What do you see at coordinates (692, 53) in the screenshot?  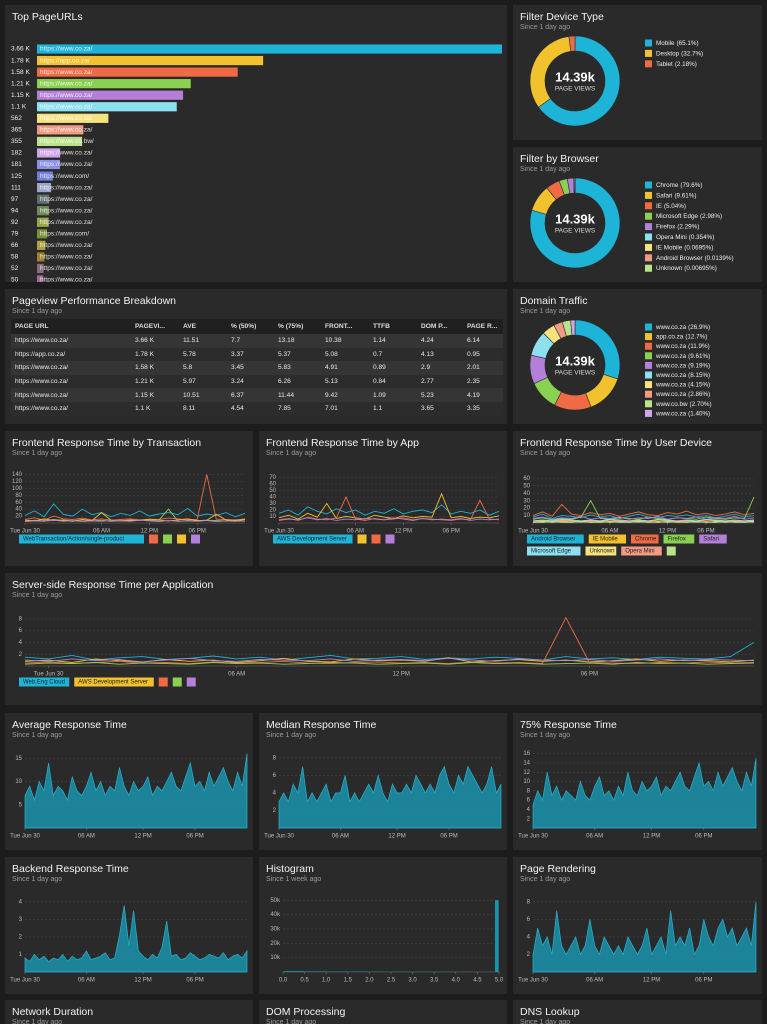 I see `legend-value: (32.7%)` at bounding box center [692, 53].